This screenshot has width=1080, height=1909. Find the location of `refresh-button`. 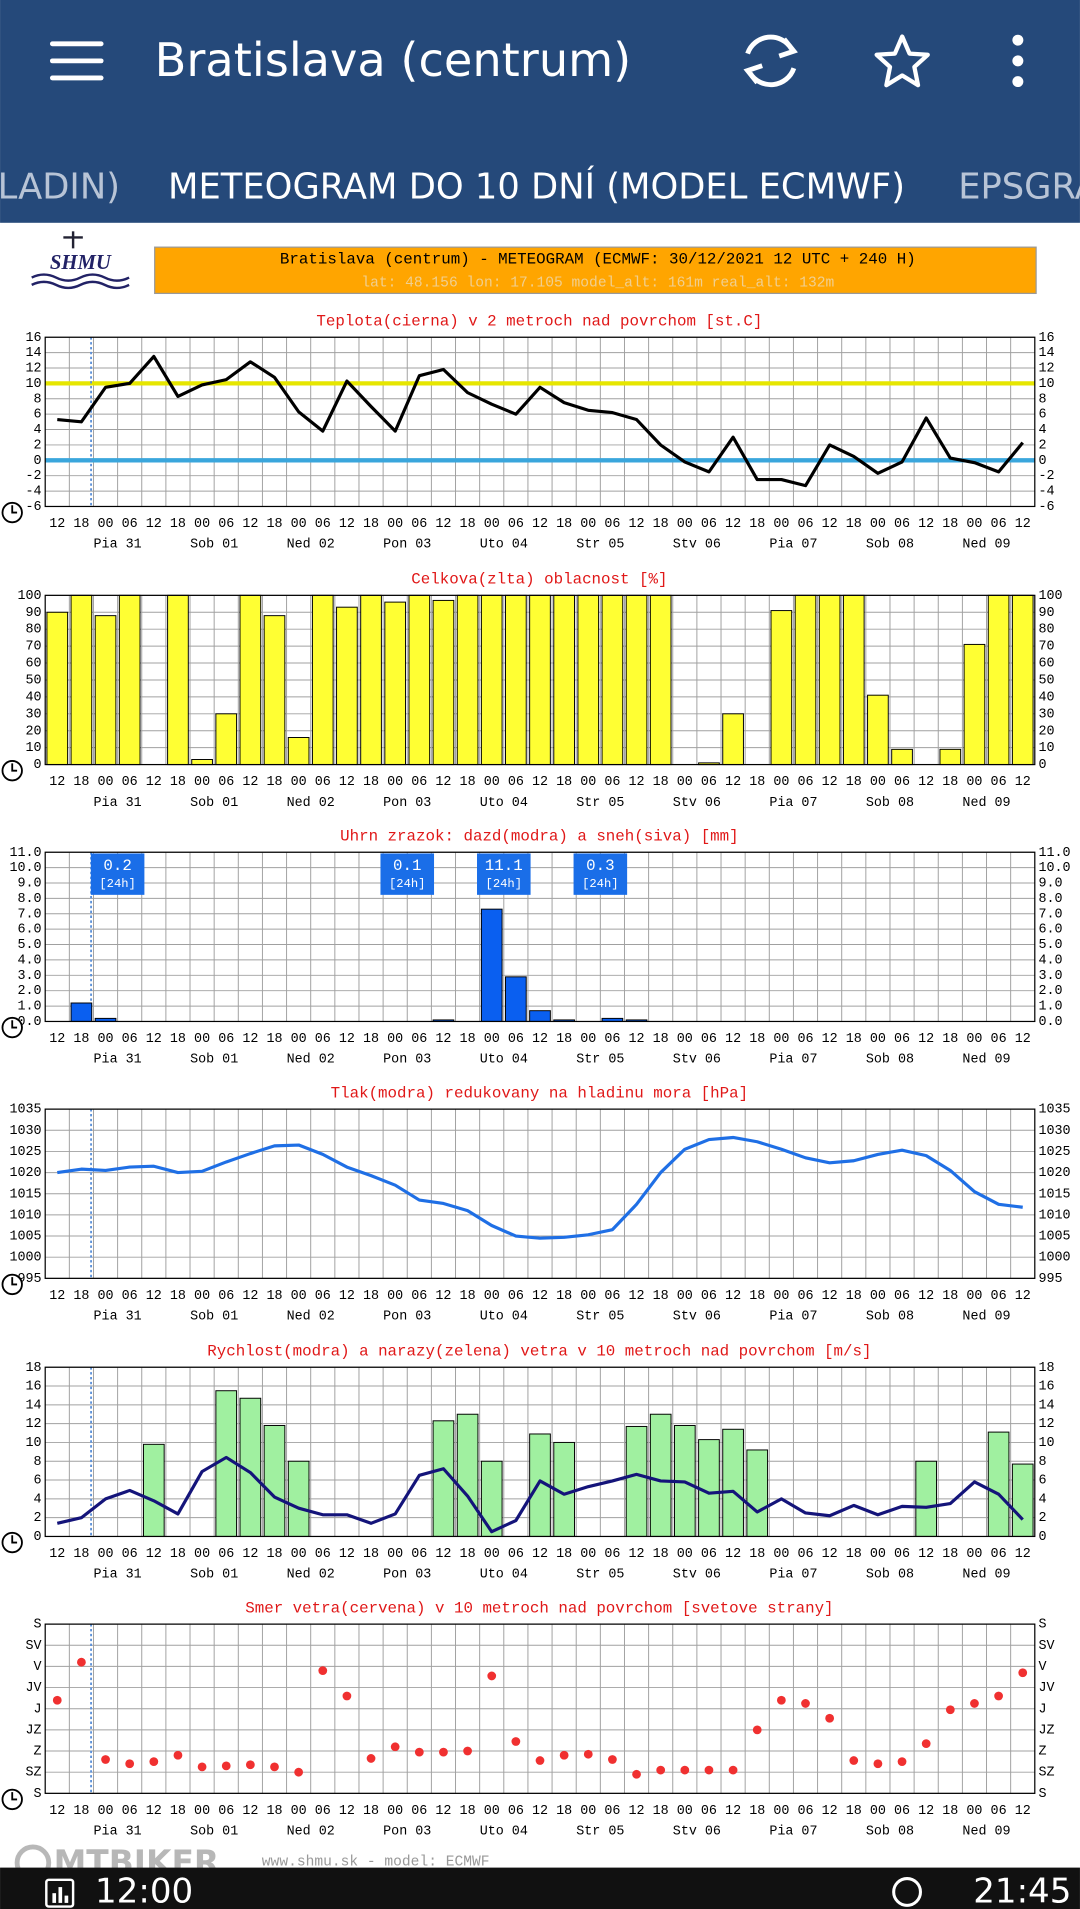

refresh-button is located at coordinates (770, 61).